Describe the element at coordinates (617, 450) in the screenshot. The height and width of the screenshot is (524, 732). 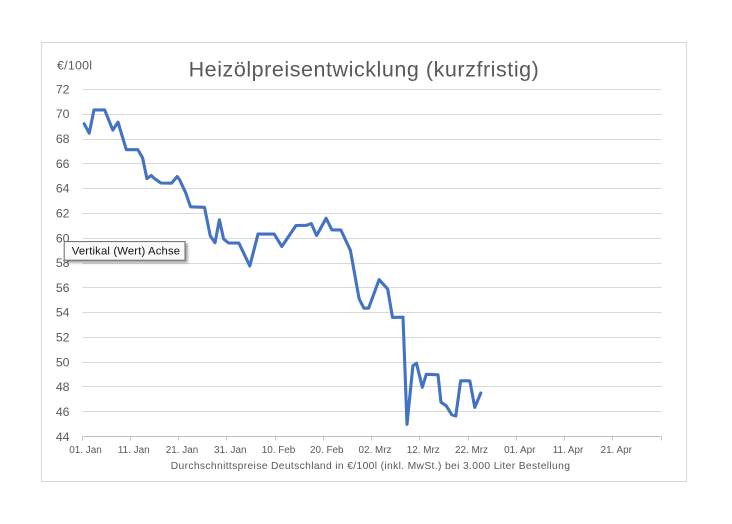
I see `svg-text: 21. Apr` at that location.